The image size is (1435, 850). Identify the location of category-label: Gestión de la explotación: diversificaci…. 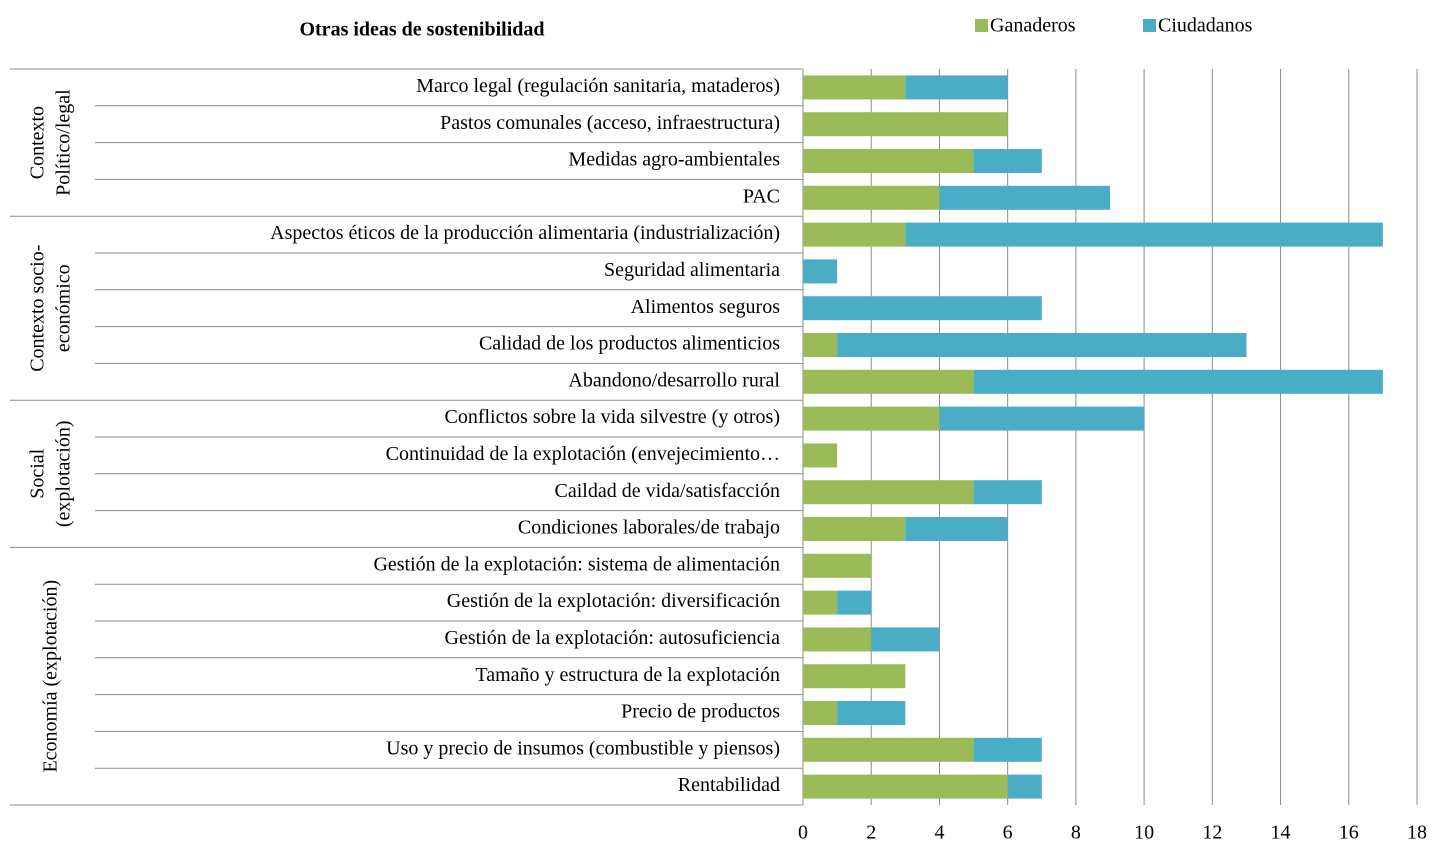
(613, 601).